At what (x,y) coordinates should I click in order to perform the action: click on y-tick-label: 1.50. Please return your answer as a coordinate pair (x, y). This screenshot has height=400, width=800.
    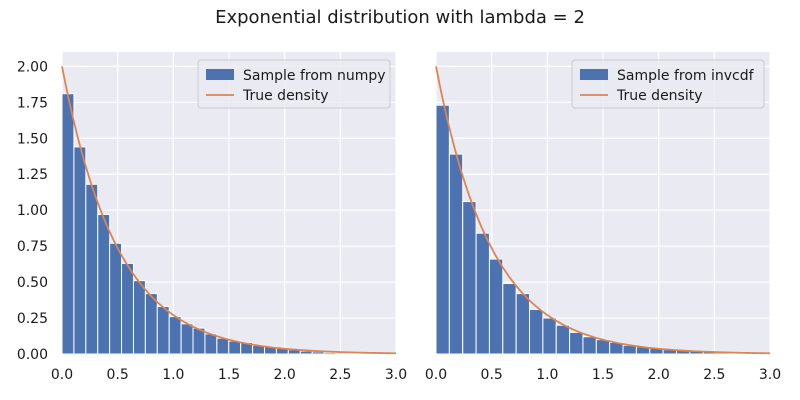
    Looking at the image, I should click on (32, 139).